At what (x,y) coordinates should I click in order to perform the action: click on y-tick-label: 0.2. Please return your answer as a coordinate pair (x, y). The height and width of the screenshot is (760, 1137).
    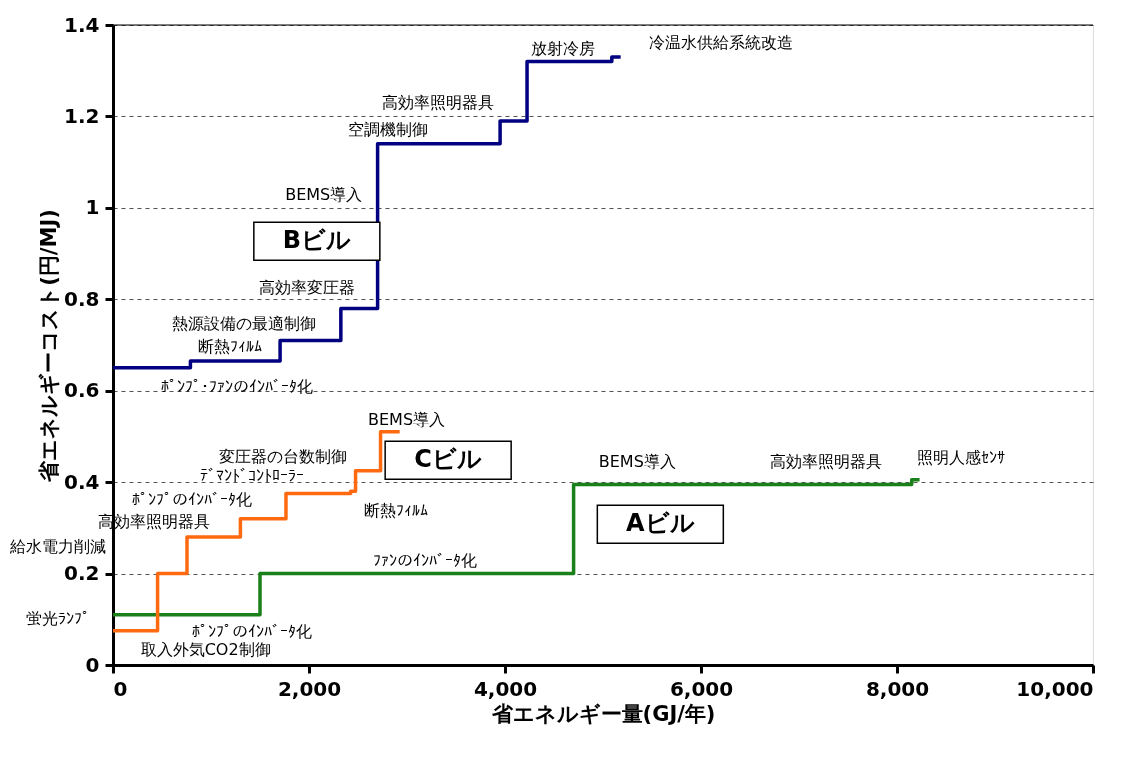
    Looking at the image, I should click on (82, 573).